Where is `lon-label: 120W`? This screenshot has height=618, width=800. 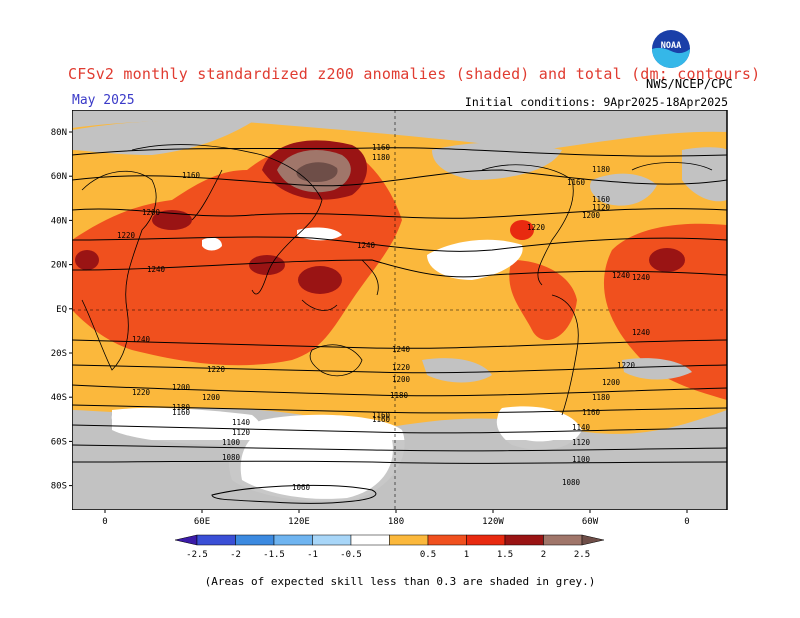 lon-label: 120W is located at coordinates (493, 522).